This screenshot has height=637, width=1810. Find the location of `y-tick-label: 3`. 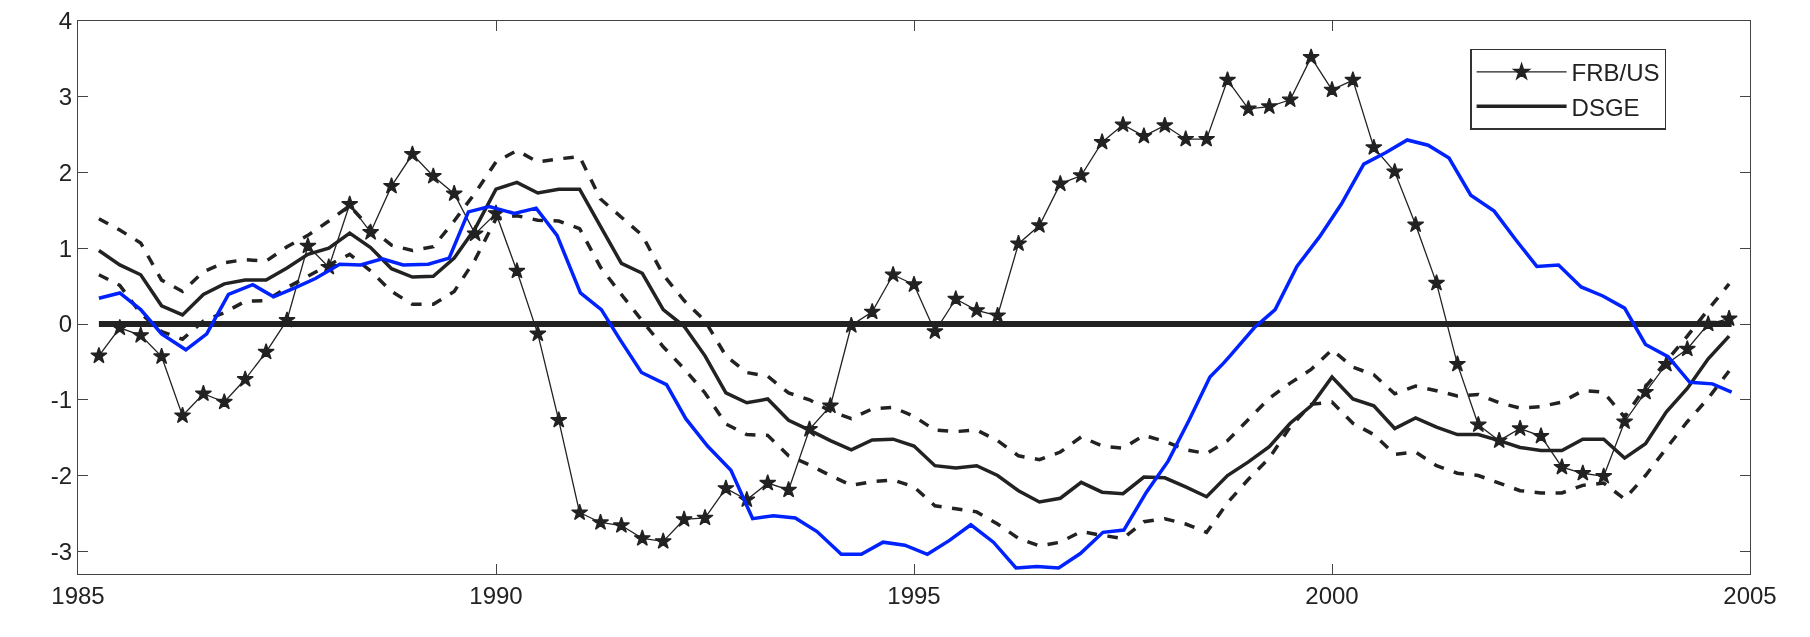

y-tick-label: 3 is located at coordinates (65, 97).